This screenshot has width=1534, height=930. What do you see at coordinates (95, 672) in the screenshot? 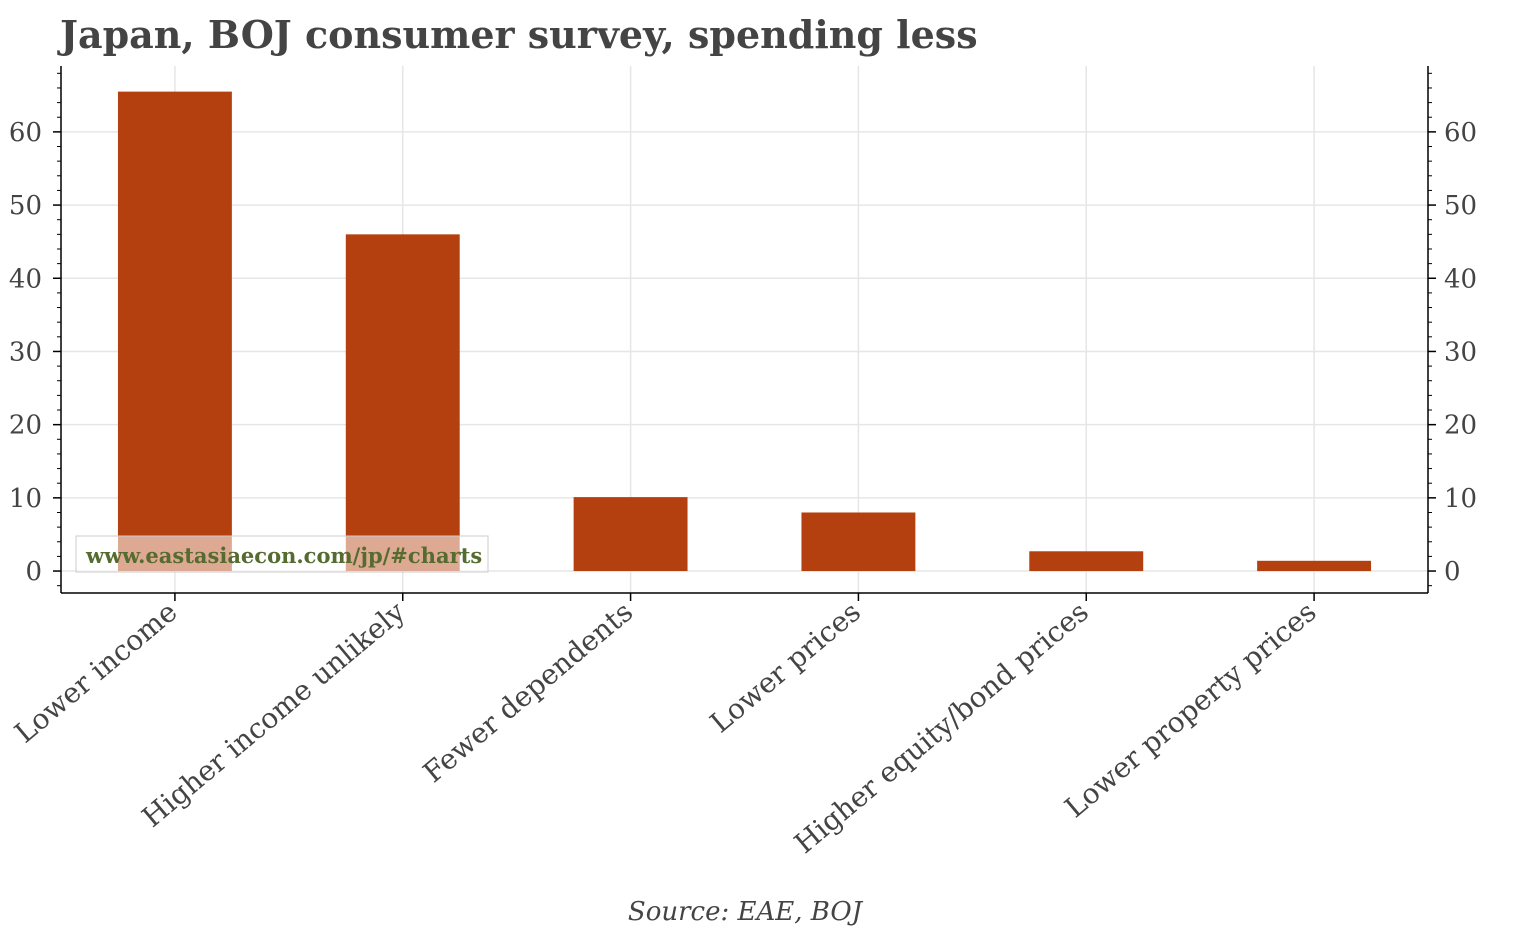
I see `x-tick-label: Lower income` at bounding box center [95, 672].